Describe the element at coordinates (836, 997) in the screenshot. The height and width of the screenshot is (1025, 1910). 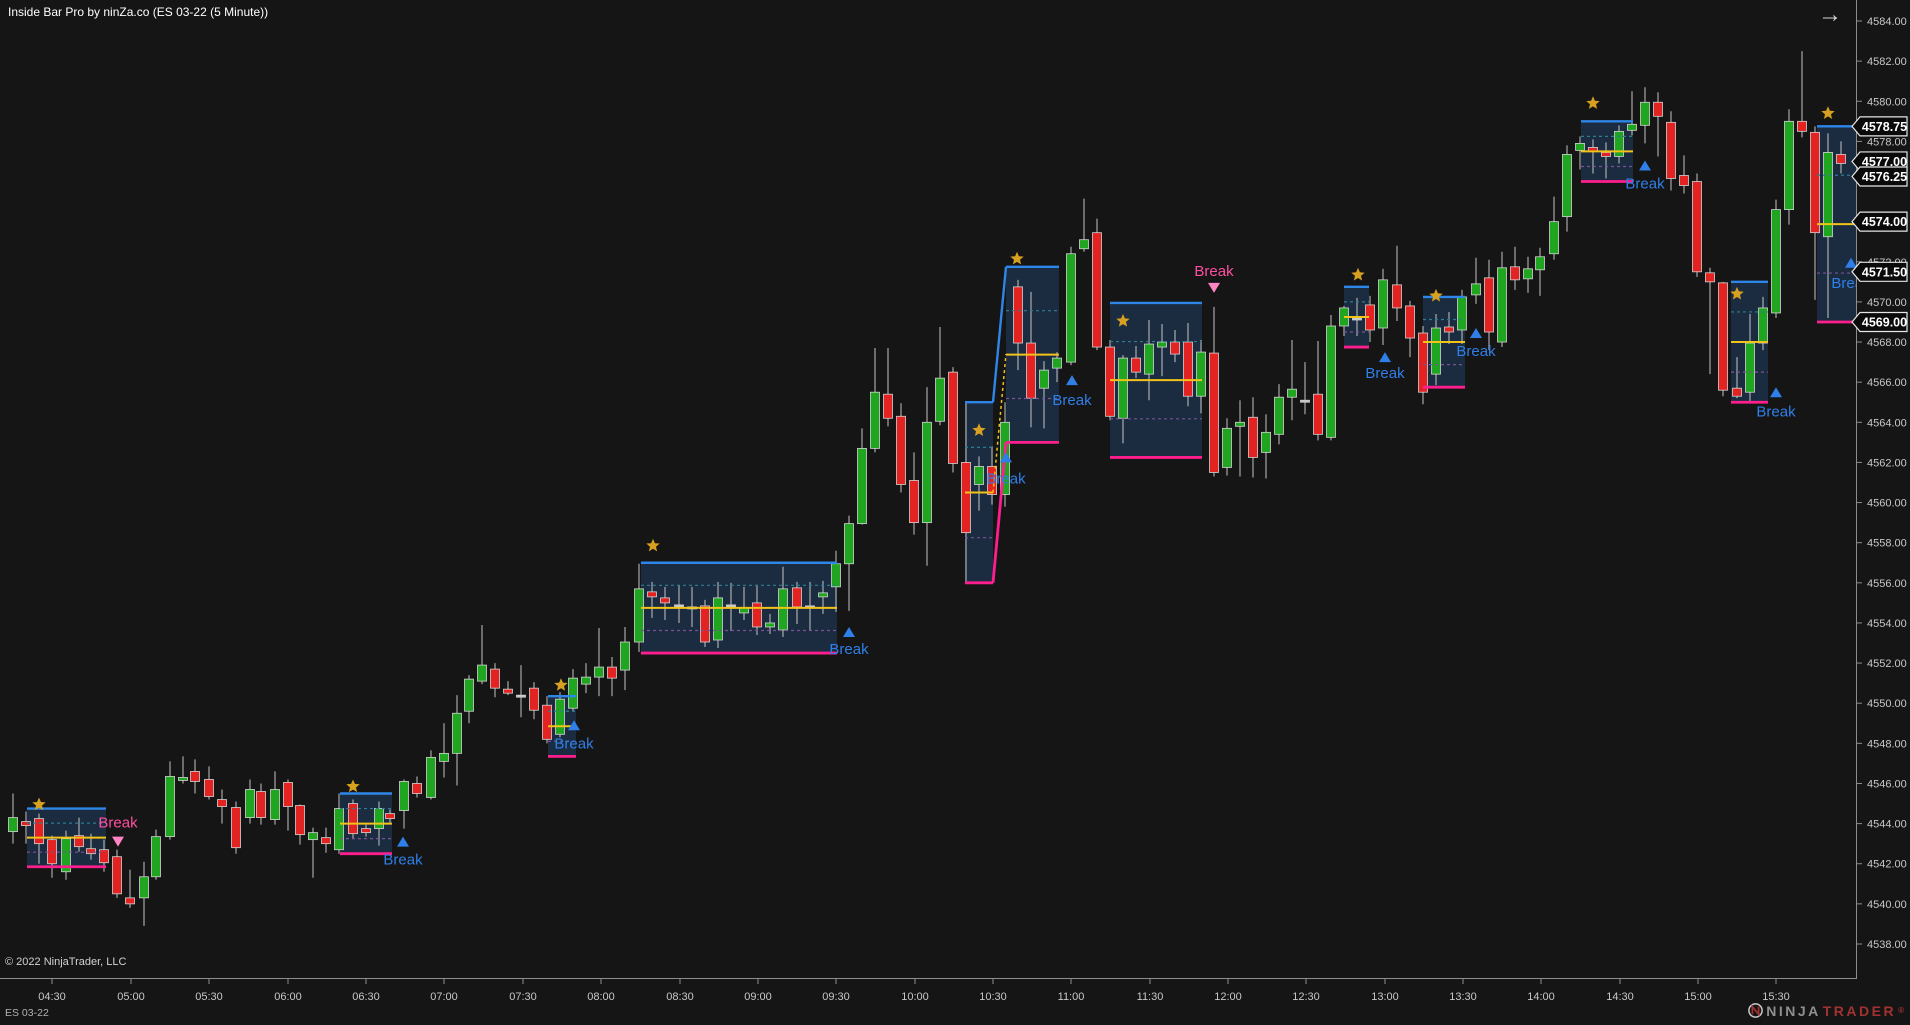
I see `time-axis-label: 09:30` at that location.